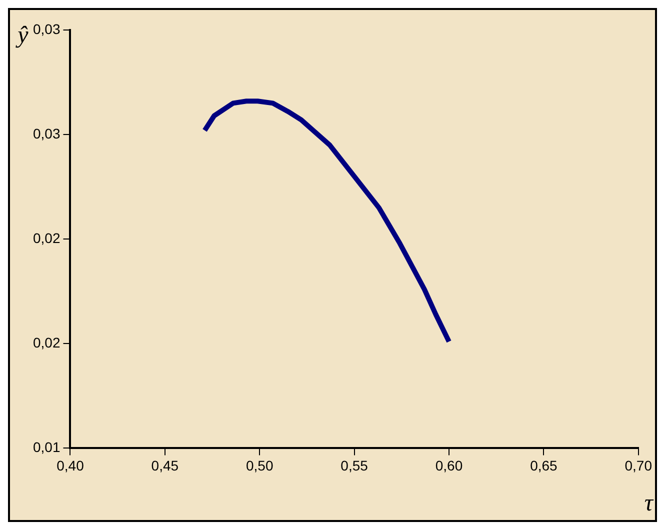  What do you see at coordinates (70, 465) in the screenshot?
I see `x-tick-label: 0,40` at bounding box center [70, 465].